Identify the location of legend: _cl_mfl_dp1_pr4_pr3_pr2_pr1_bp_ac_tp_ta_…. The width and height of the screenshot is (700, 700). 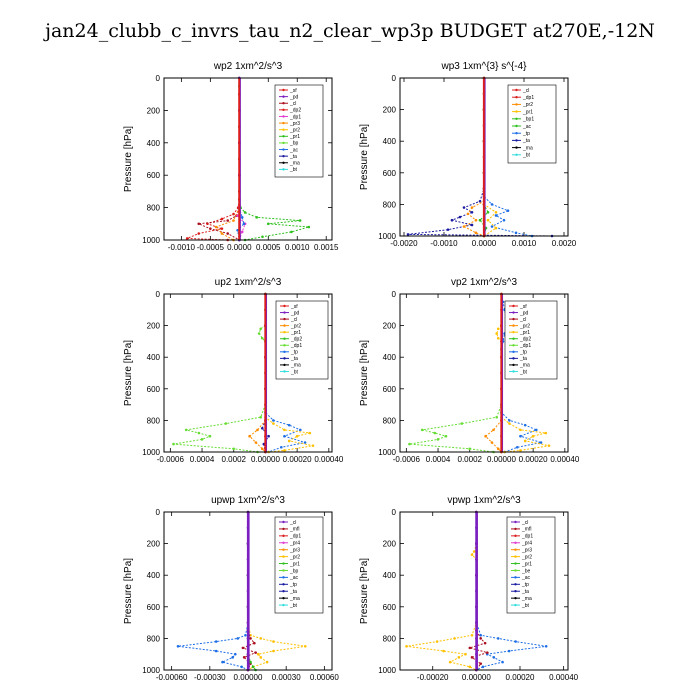
(299, 565).